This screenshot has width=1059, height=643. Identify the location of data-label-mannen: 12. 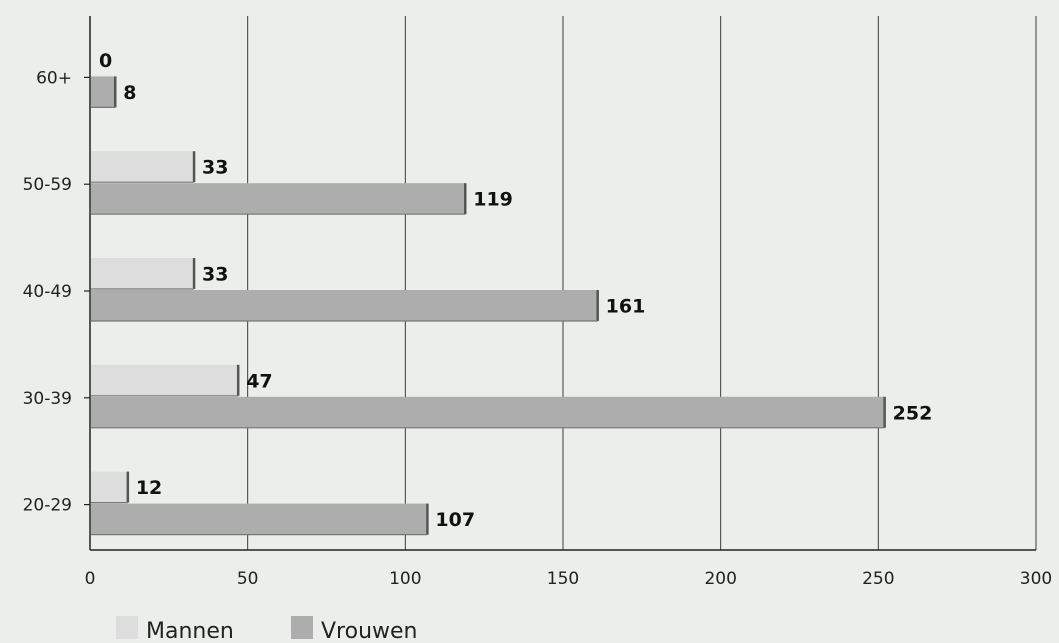
(149, 488).